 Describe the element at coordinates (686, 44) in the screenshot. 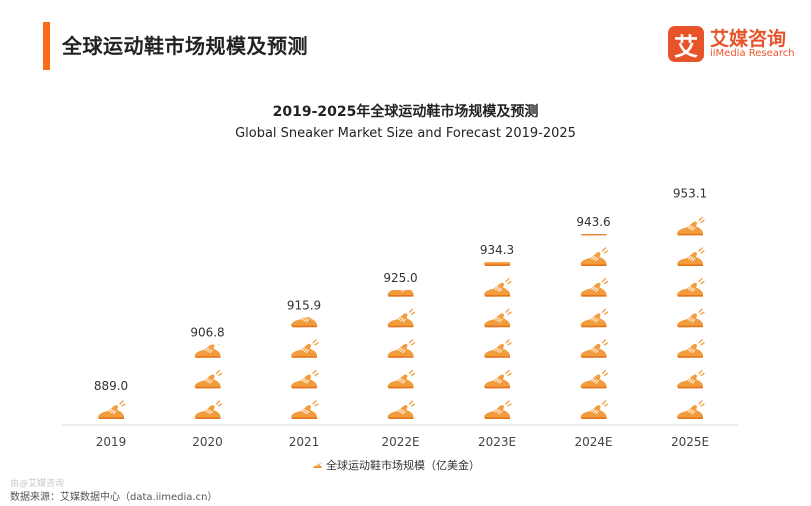

I see `logo-mark: 艾` at that location.